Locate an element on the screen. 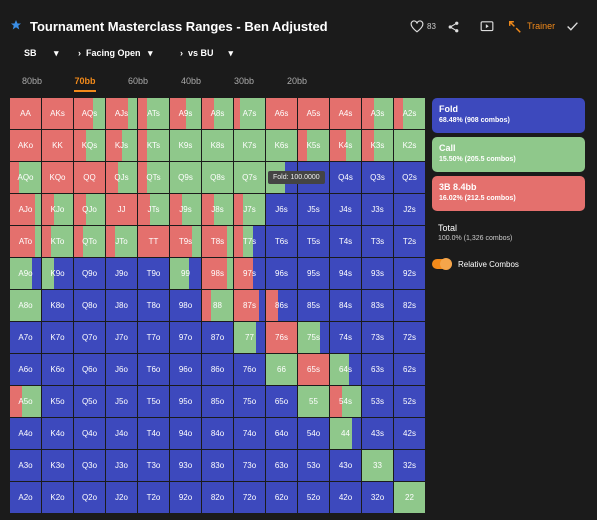  hand-cell: K3s is located at coordinates (377, 145).